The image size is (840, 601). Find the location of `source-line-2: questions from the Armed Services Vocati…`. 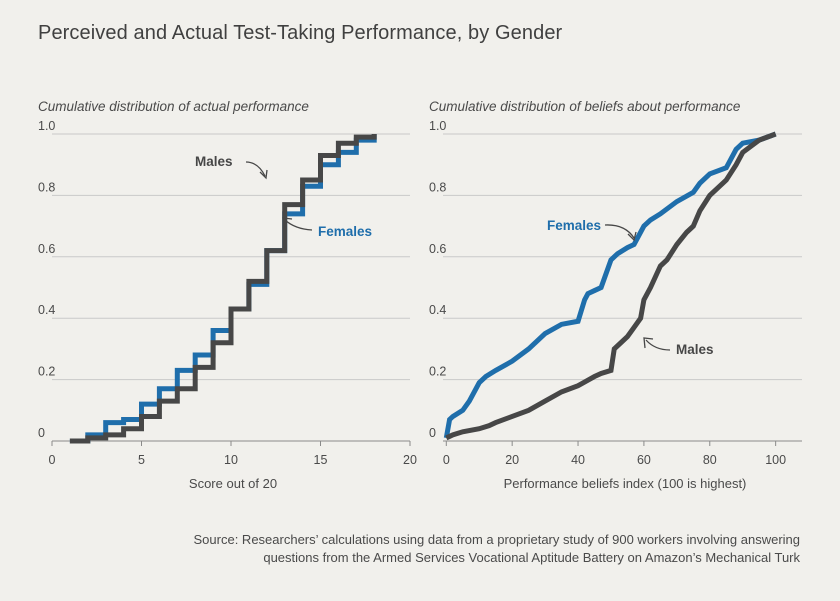

source-line-2: questions from the Armed Services Vocati… is located at coordinates (531, 557).